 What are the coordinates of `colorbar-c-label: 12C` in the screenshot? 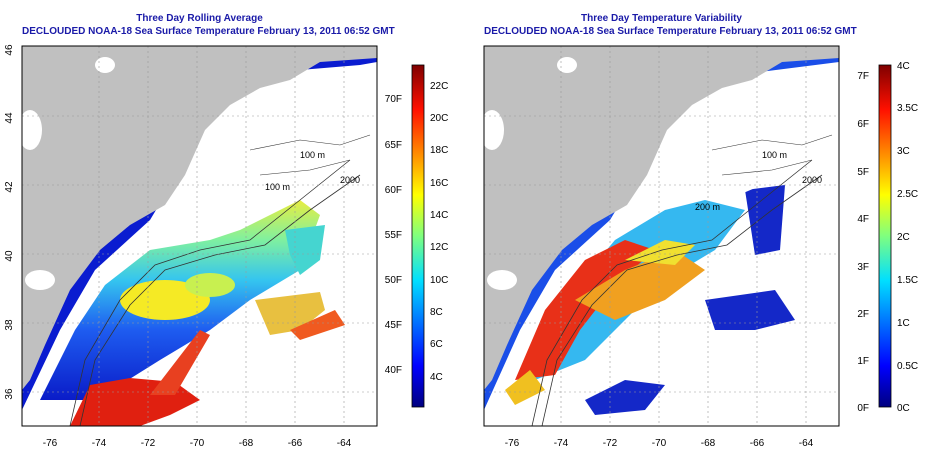 It's located at (439, 247).